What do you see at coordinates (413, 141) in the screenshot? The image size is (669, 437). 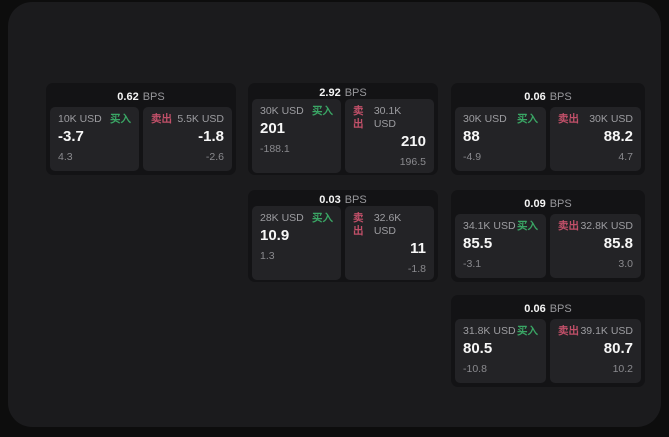 I see `sell-price: 210` at bounding box center [413, 141].